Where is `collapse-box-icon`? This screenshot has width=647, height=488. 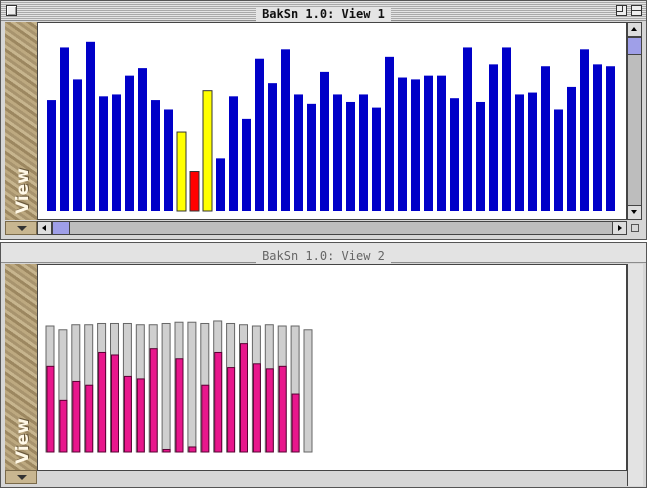
collapse-box-icon is located at coordinates (636, 10).